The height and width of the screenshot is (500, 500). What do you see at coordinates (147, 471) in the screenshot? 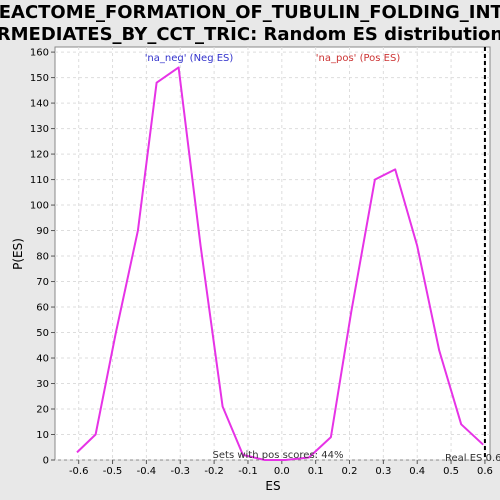
I see `x-tick-label: -0.4` at bounding box center [147, 471].